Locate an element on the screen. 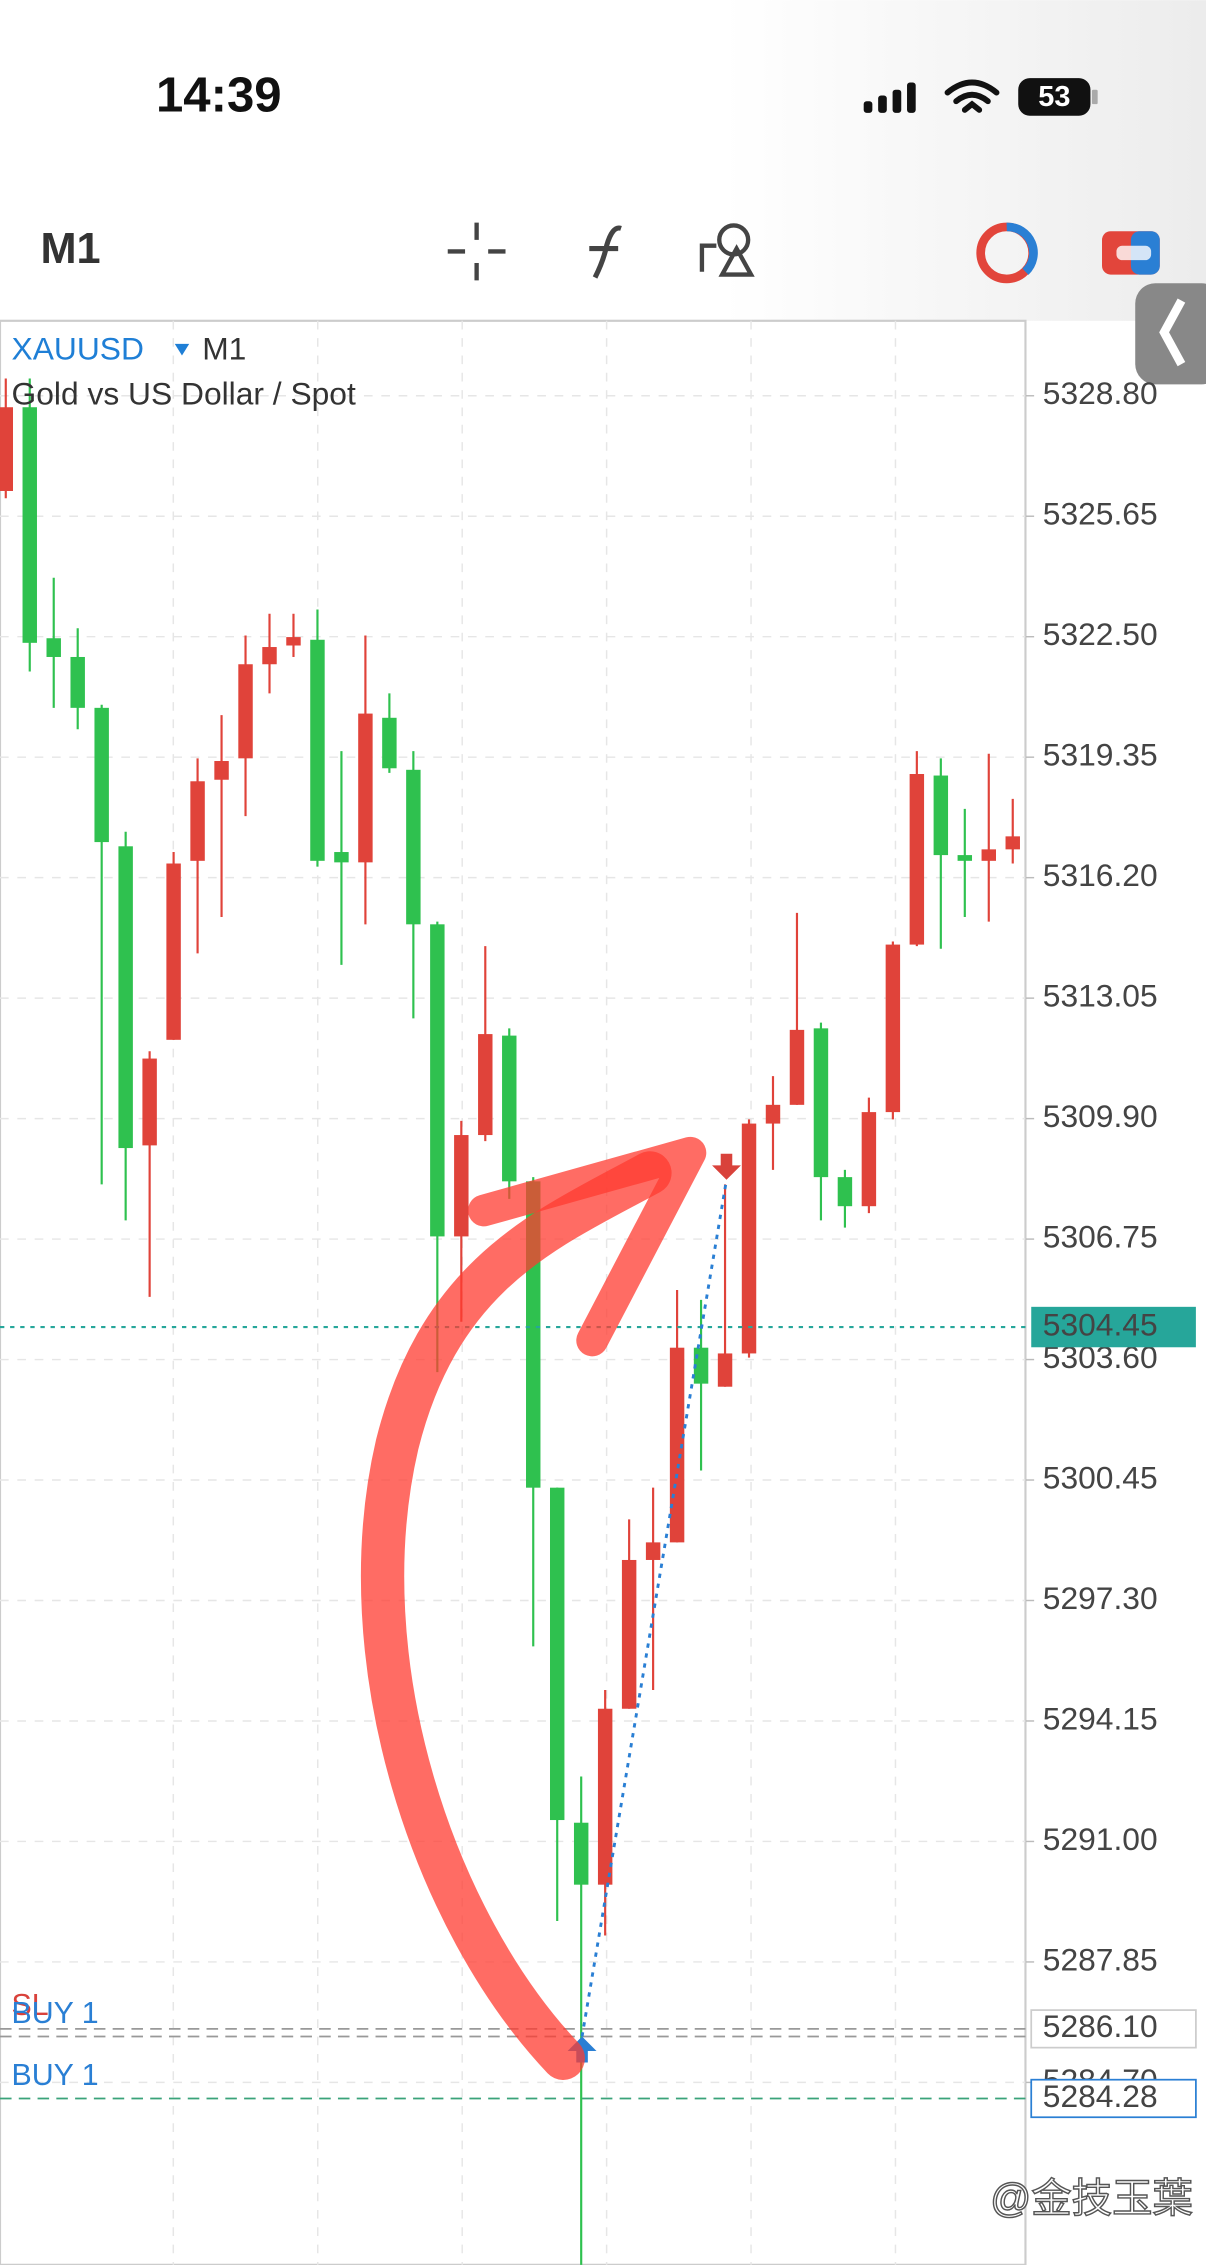  y-tick-label: 5328.80 is located at coordinates (1100, 393).